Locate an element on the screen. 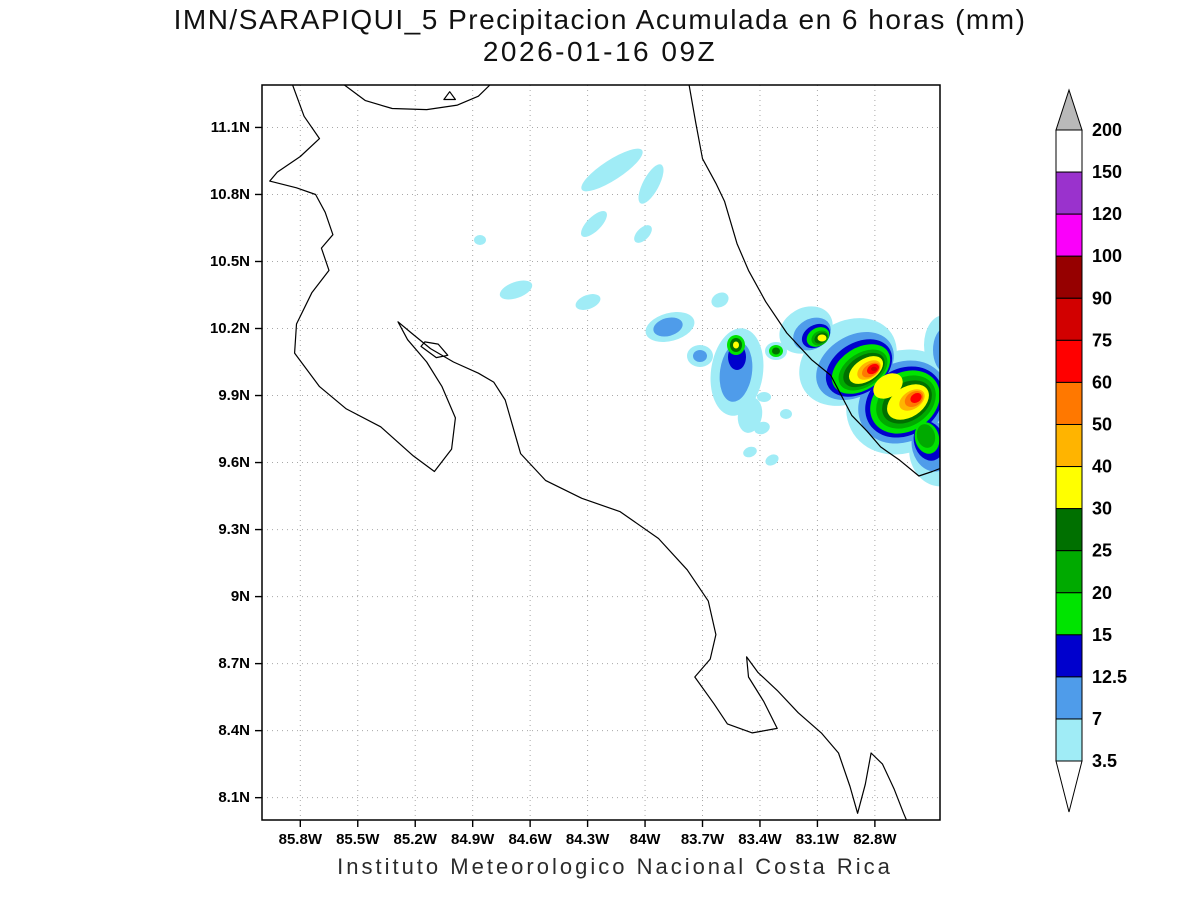 This screenshot has width=1200, height=900. lon-tick-label: 83.4W is located at coordinates (760, 839).